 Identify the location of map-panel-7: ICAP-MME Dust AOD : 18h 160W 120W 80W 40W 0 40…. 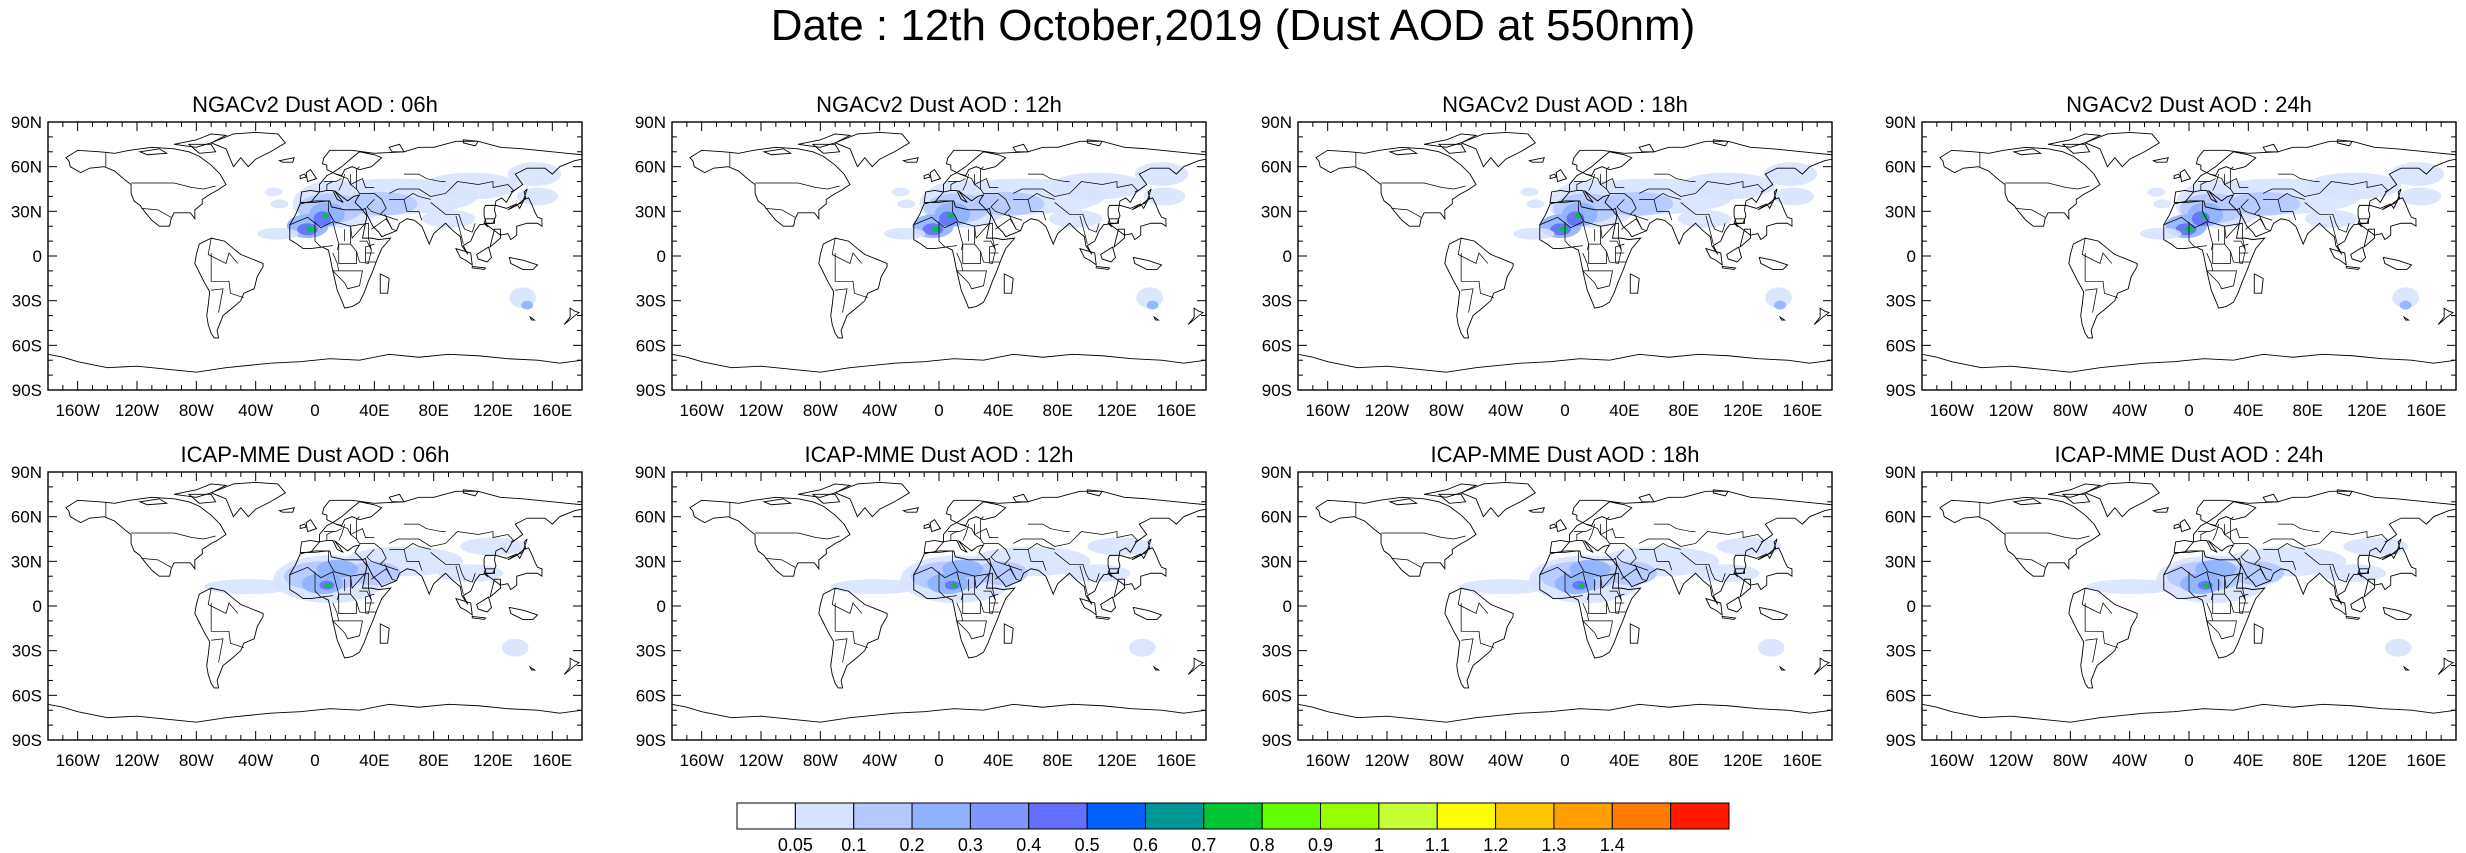
(1547, 606).